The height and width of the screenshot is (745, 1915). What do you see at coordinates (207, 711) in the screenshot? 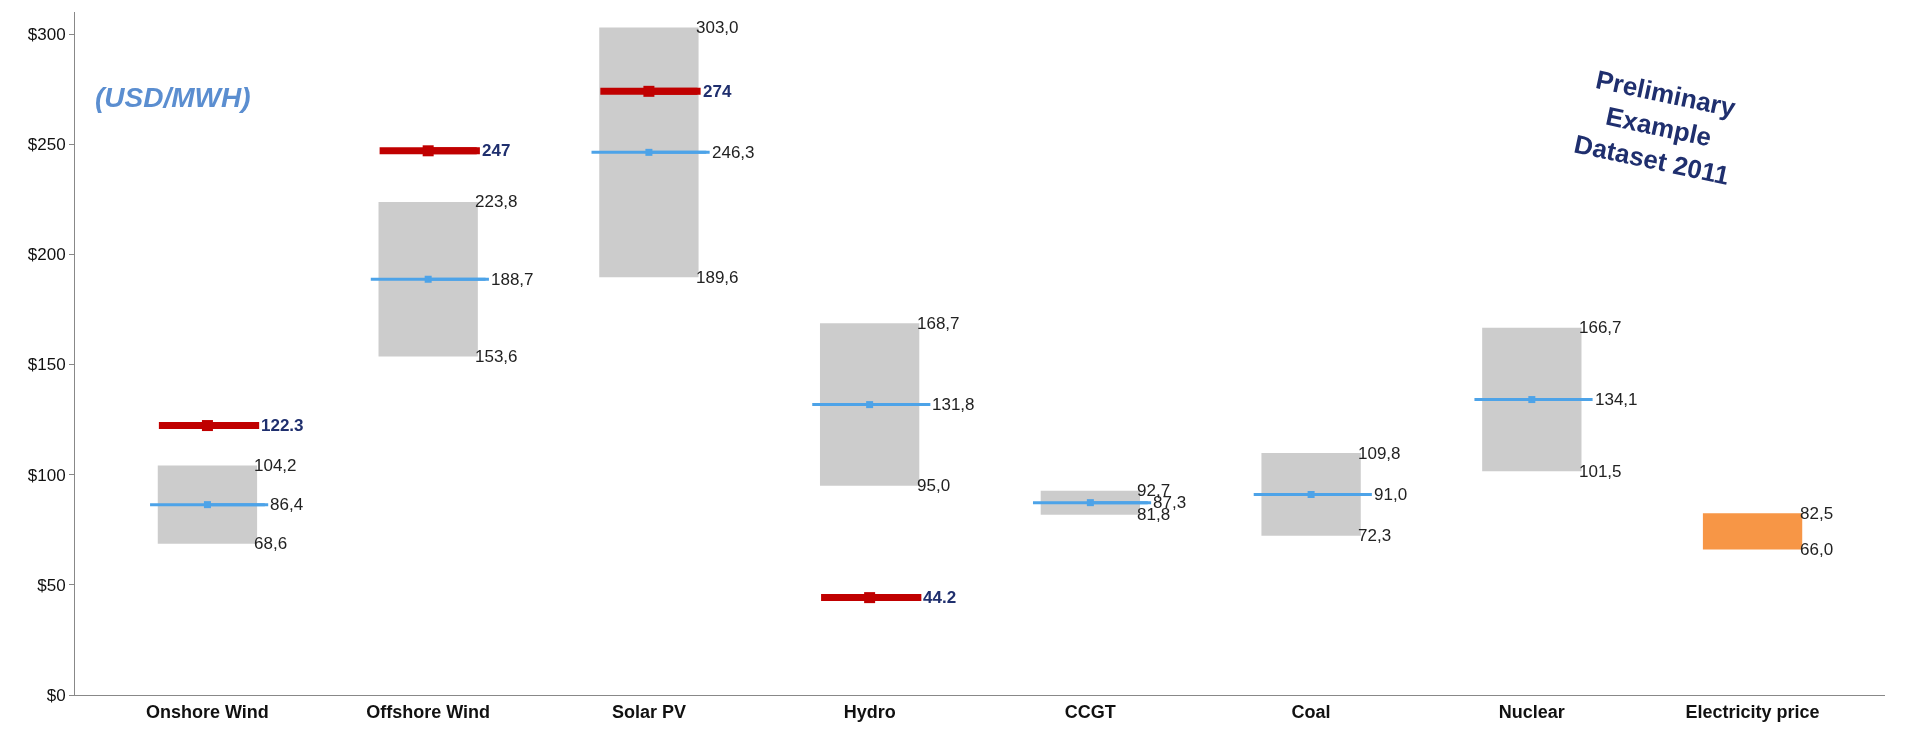
I see `x-tick-label: Onshore Wind` at bounding box center [207, 711].